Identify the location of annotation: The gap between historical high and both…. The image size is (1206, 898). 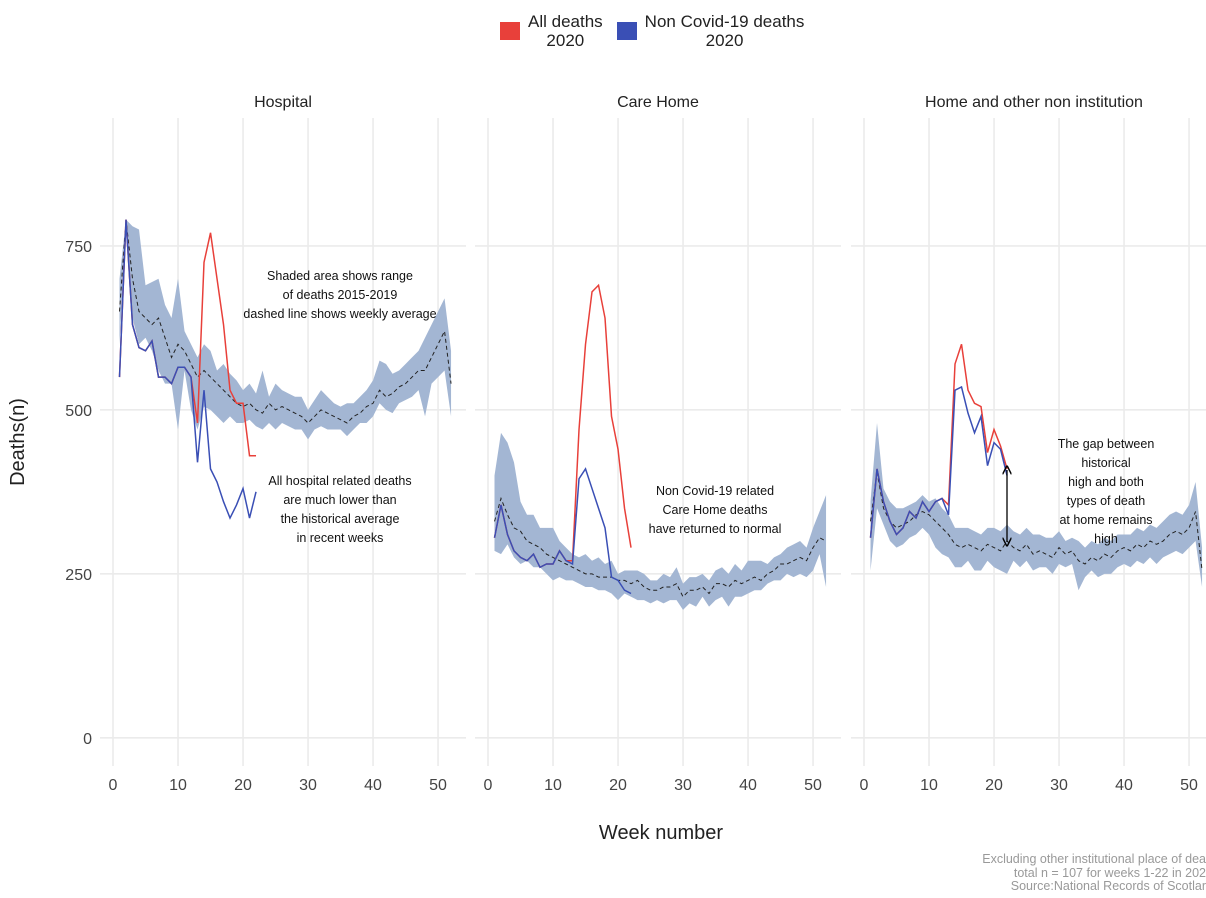
(1106, 491).